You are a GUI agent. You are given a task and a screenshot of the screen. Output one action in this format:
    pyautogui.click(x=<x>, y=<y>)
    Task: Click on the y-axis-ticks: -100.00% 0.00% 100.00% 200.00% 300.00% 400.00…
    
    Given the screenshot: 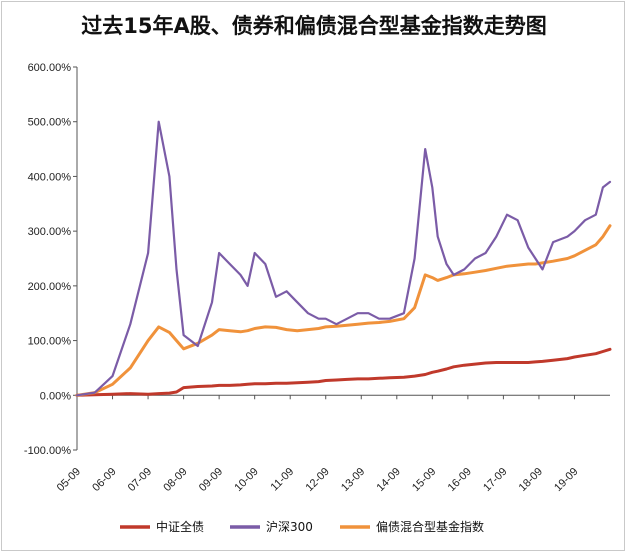 What is the action you would take?
    pyautogui.click(x=50, y=259)
    